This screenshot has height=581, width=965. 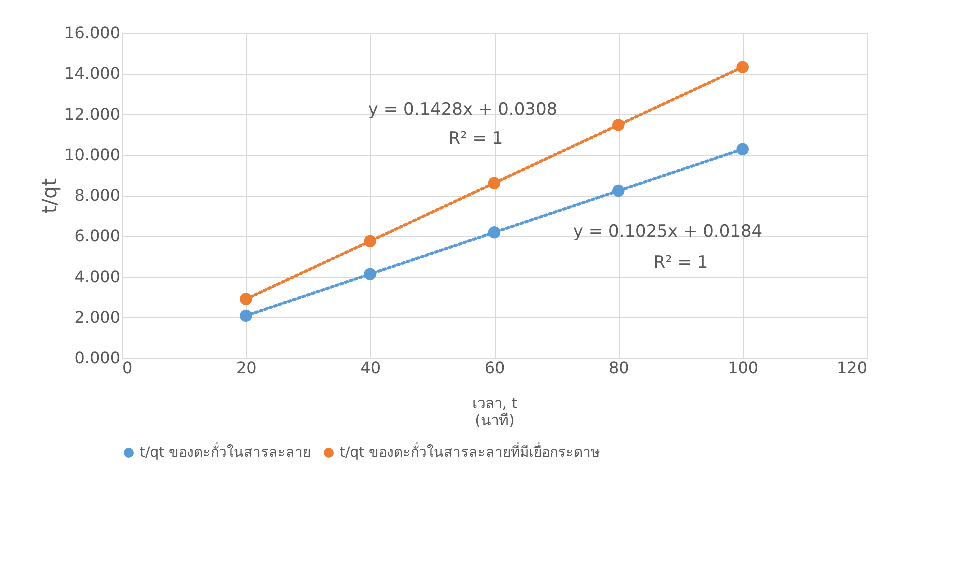 I want to click on y-tick-label: 2.000, so click(x=97, y=317).